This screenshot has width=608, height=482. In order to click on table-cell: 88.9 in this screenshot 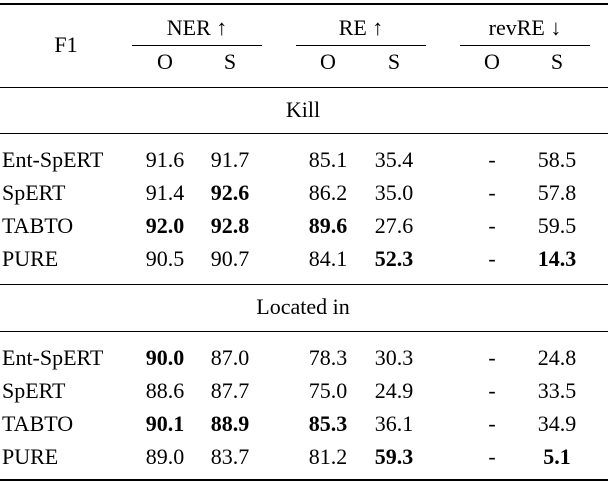, I will do `click(230, 423)`.